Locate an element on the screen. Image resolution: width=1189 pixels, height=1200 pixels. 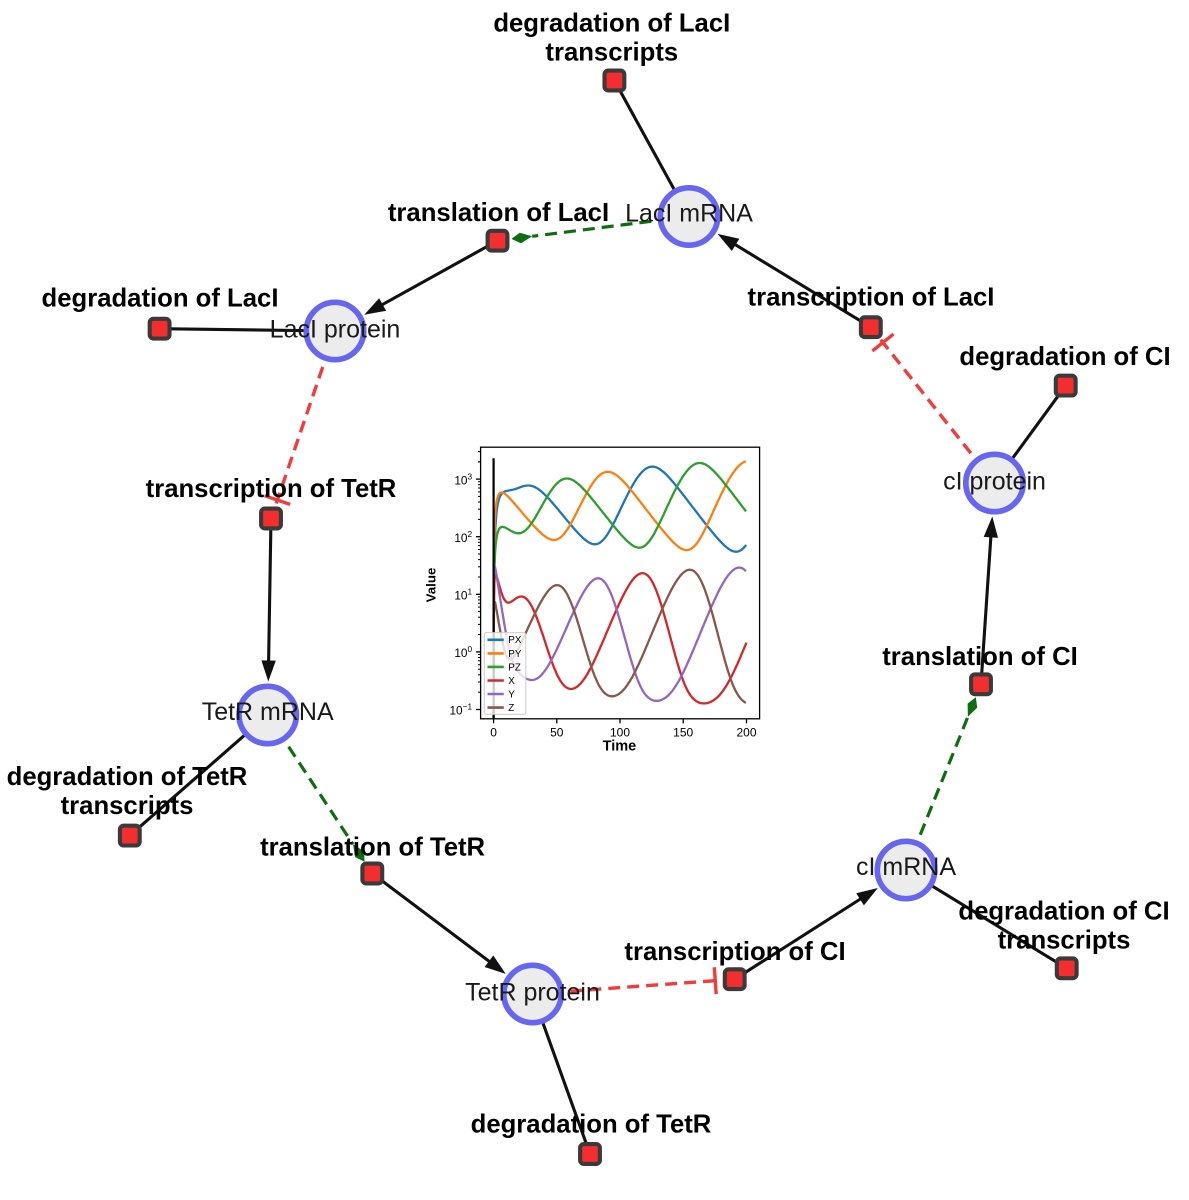
svg-text: TetR protein is located at coordinates (532, 993).